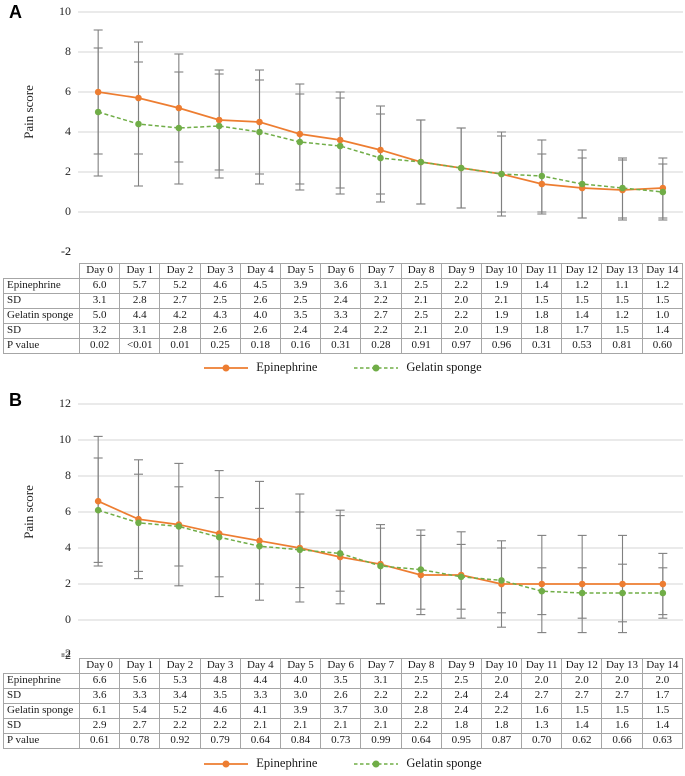 This screenshot has height=776, width=685. Describe the element at coordinates (421, 271) in the screenshot. I see `table-header-cell: Day 8` at that location.